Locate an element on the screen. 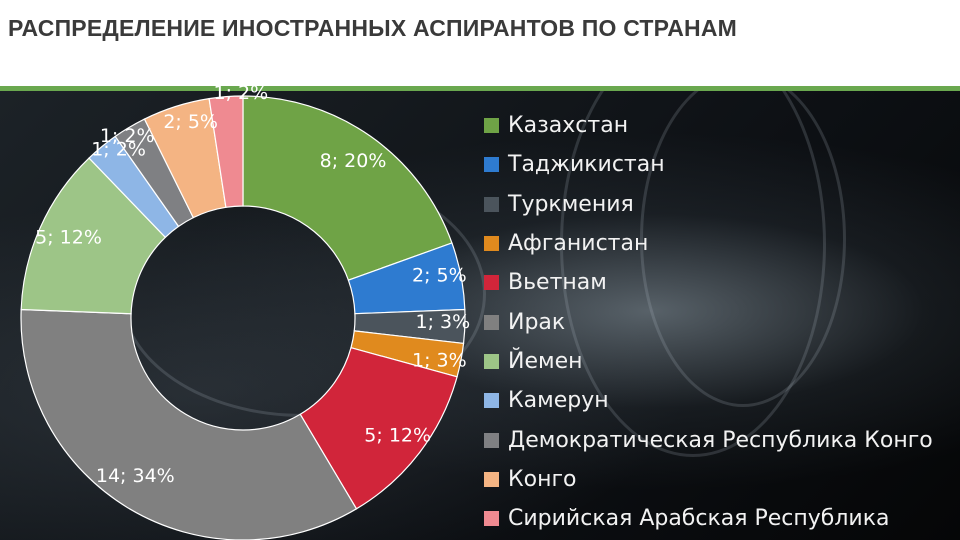 Image resolution: width=960 pixels, height=540 pixels. legend-item: Вьетнам is located at coordinates (708, 282).